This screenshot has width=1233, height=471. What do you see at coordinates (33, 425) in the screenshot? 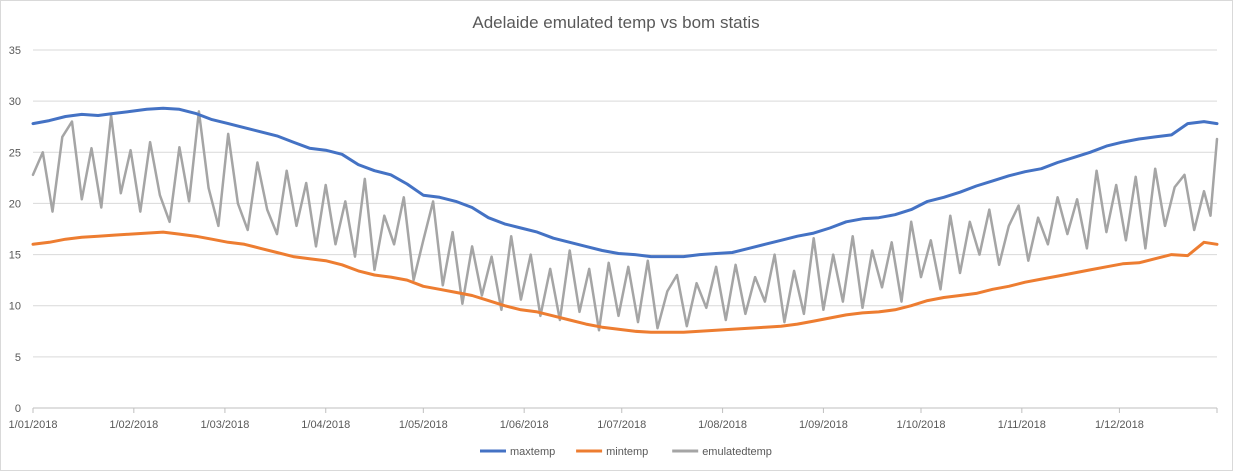
I see `x-tick-label: 1/01/2018` at bounding box center [33, 425].